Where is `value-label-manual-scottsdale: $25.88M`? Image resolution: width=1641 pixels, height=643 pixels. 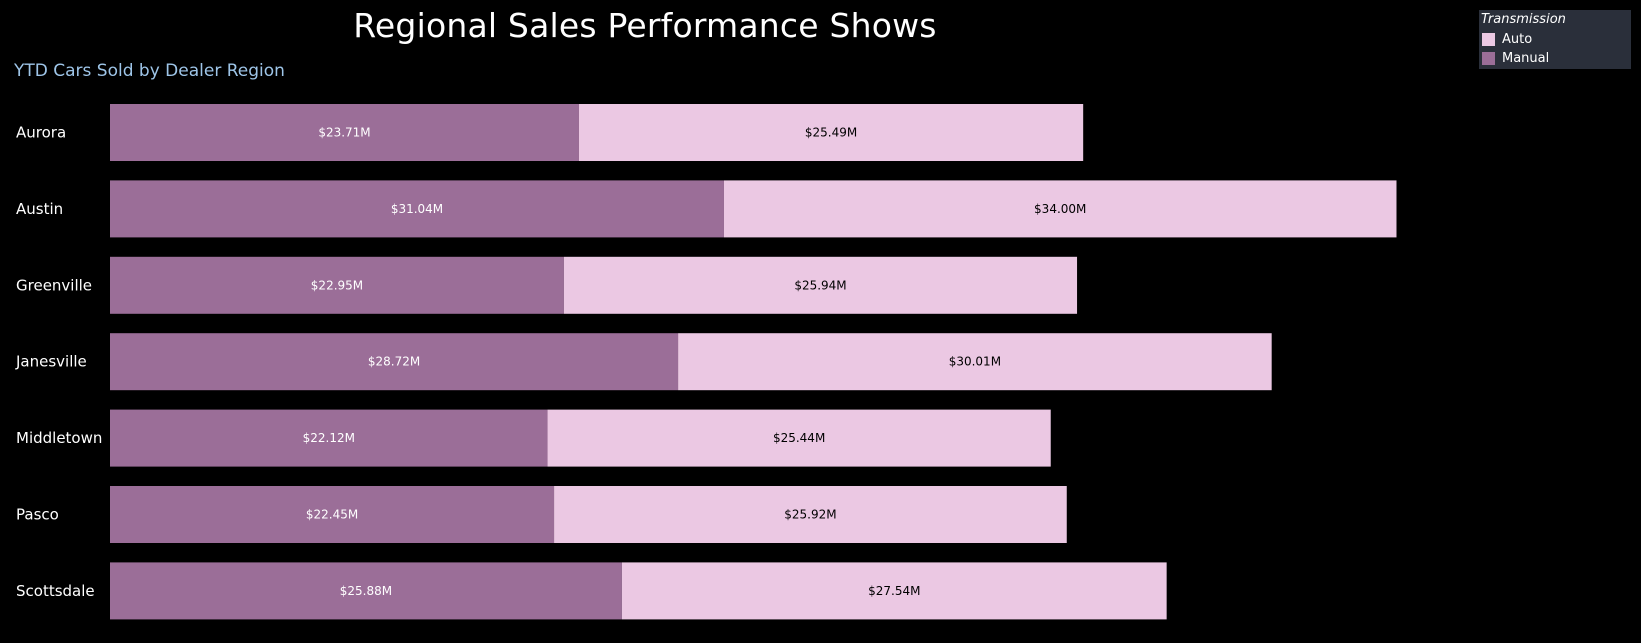
value-label-manual-scottsdale: $25.88M is located at coordinates (366, 591).